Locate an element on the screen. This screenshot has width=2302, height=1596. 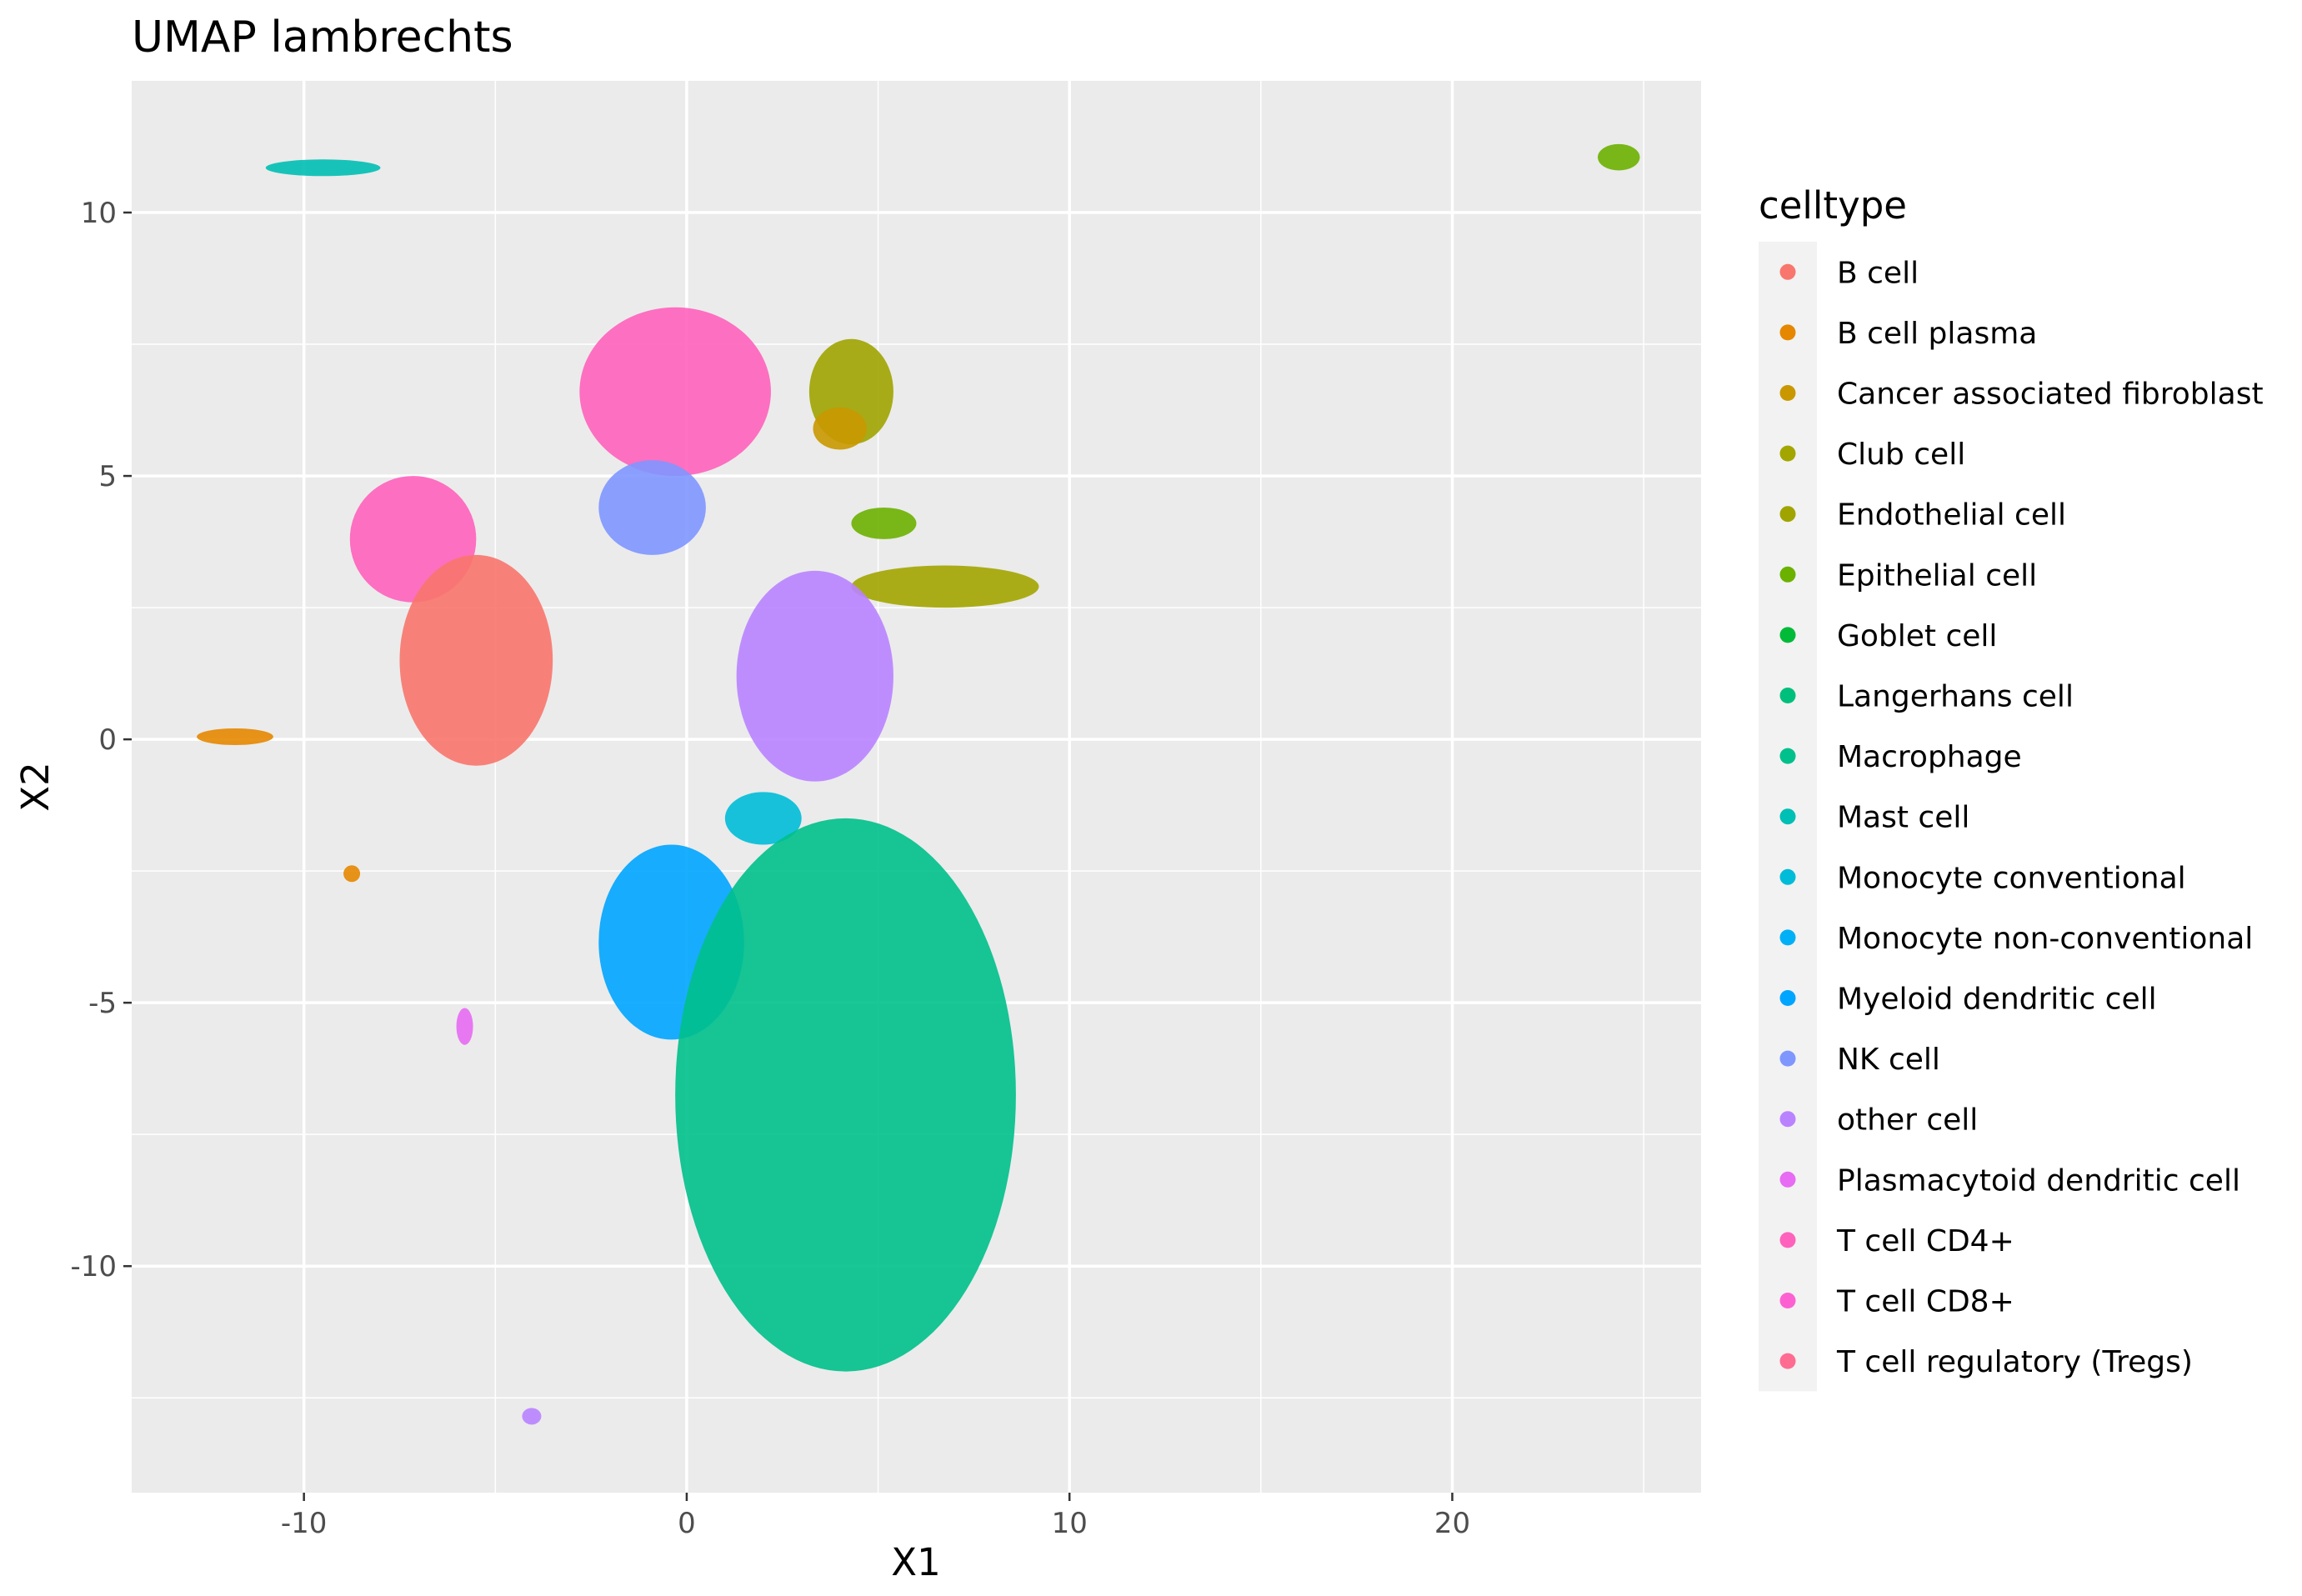
legend-key-t-cell-regulatory-tregs- is located at coordinates (1787, 1361).